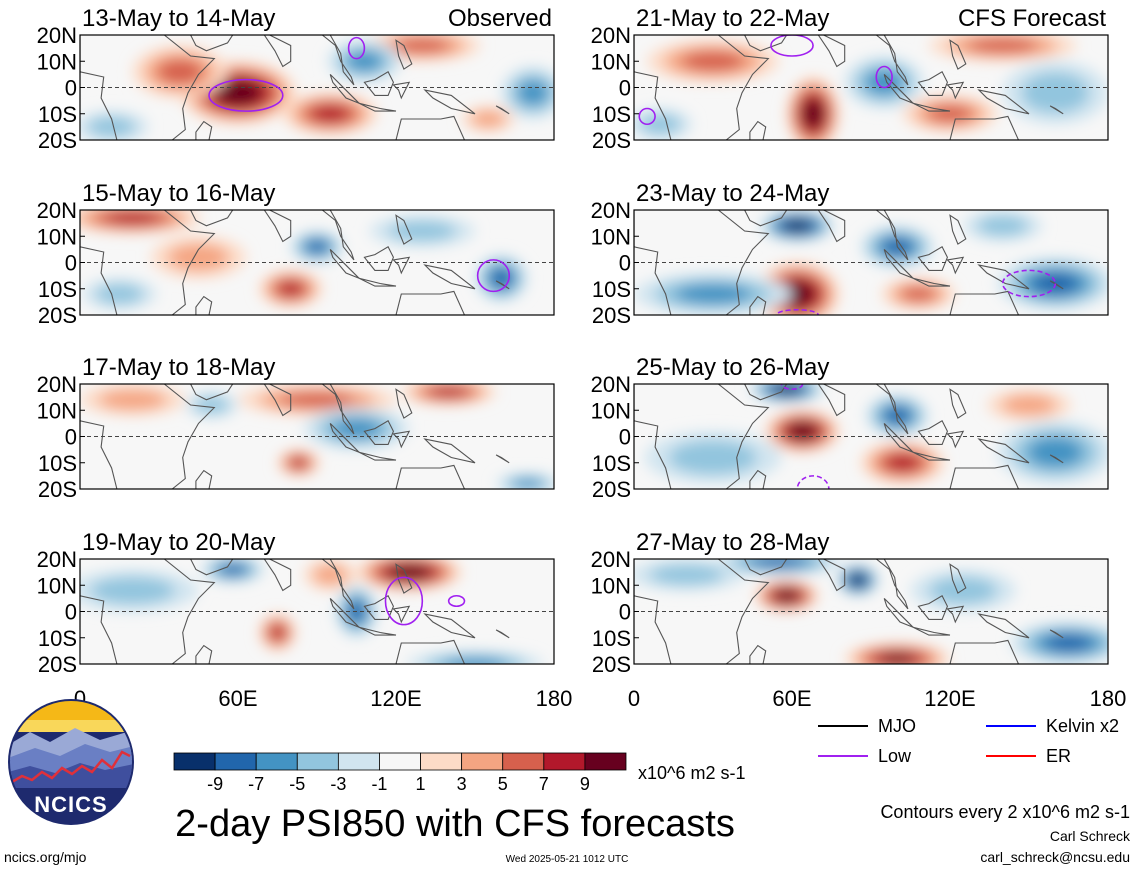 Image resolution: width=1135 pixels, height=872 pixels. I want to click on ncics-logo: NCICS, so click(71, 762).